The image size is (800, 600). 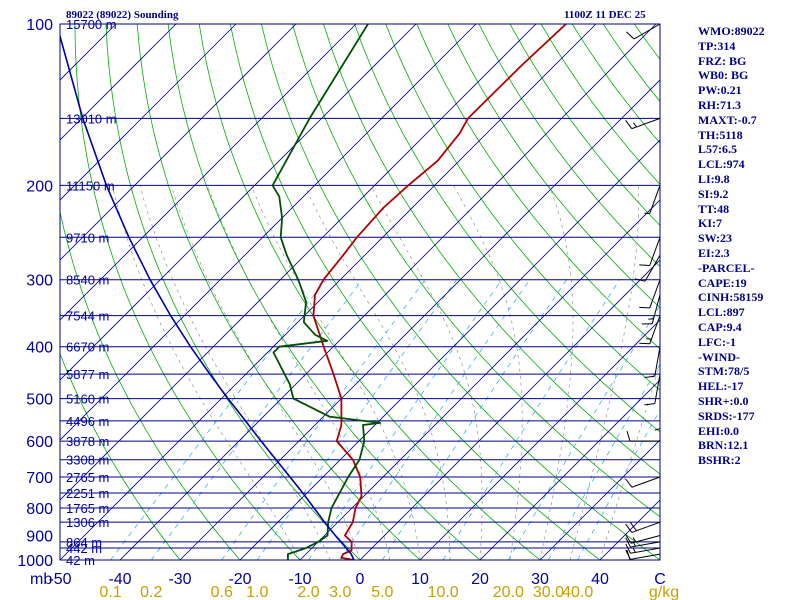 What do you see at coordinates (713, 193) in the screenshot?
I see `index-value: SI:9.2` at bounding box center [713, 193].